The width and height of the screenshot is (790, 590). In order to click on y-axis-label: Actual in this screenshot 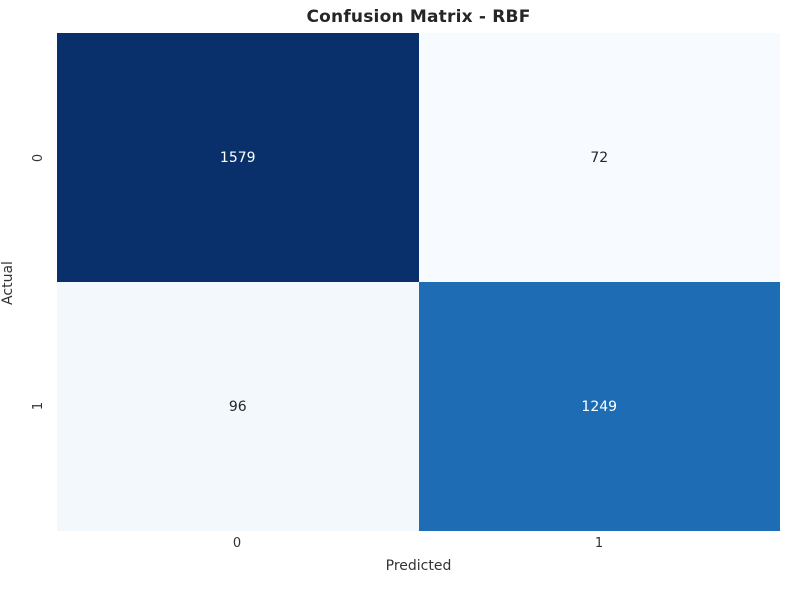, I will do `click(8, 283)`.